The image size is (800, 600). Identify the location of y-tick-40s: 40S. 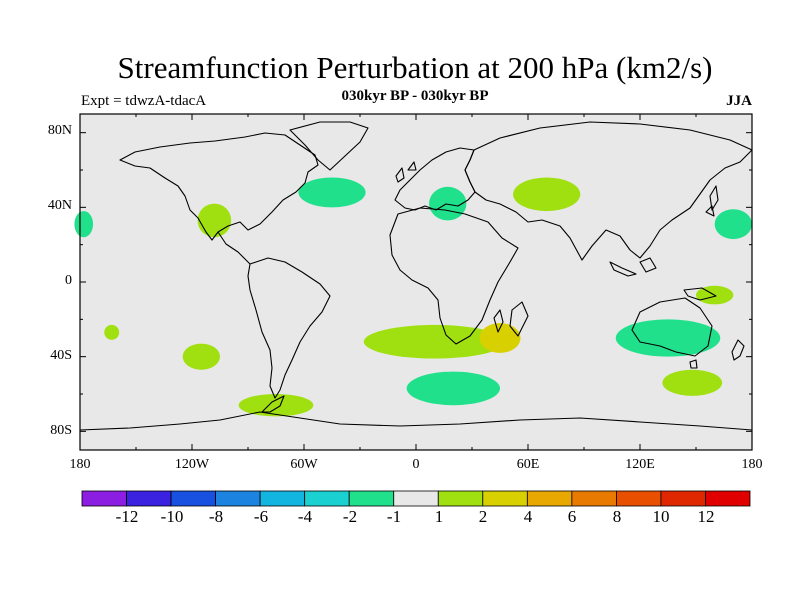
(61, 355).